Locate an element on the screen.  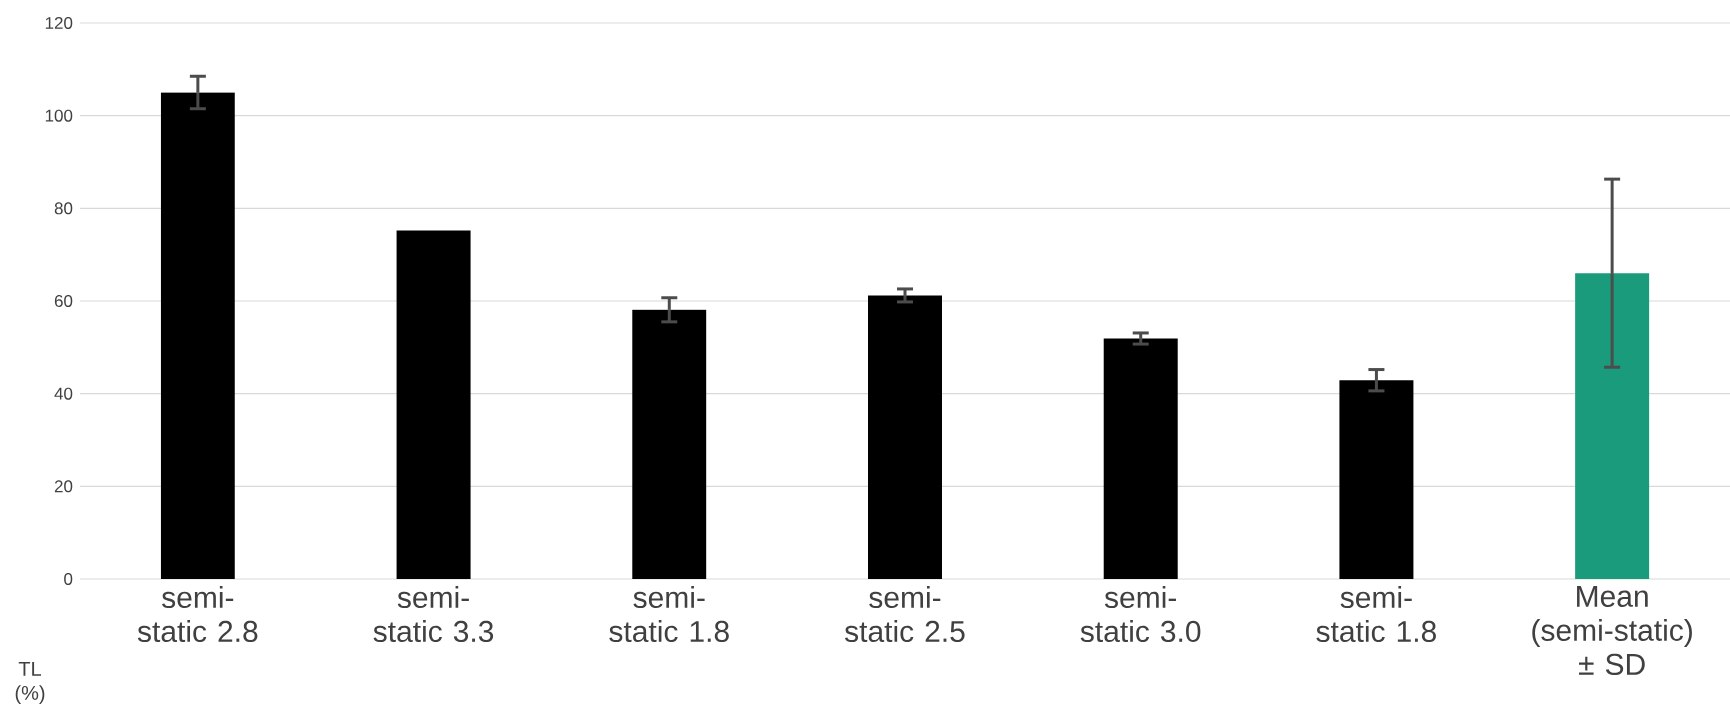
y-tick-label: 0 is located at coordinates (68, 578).